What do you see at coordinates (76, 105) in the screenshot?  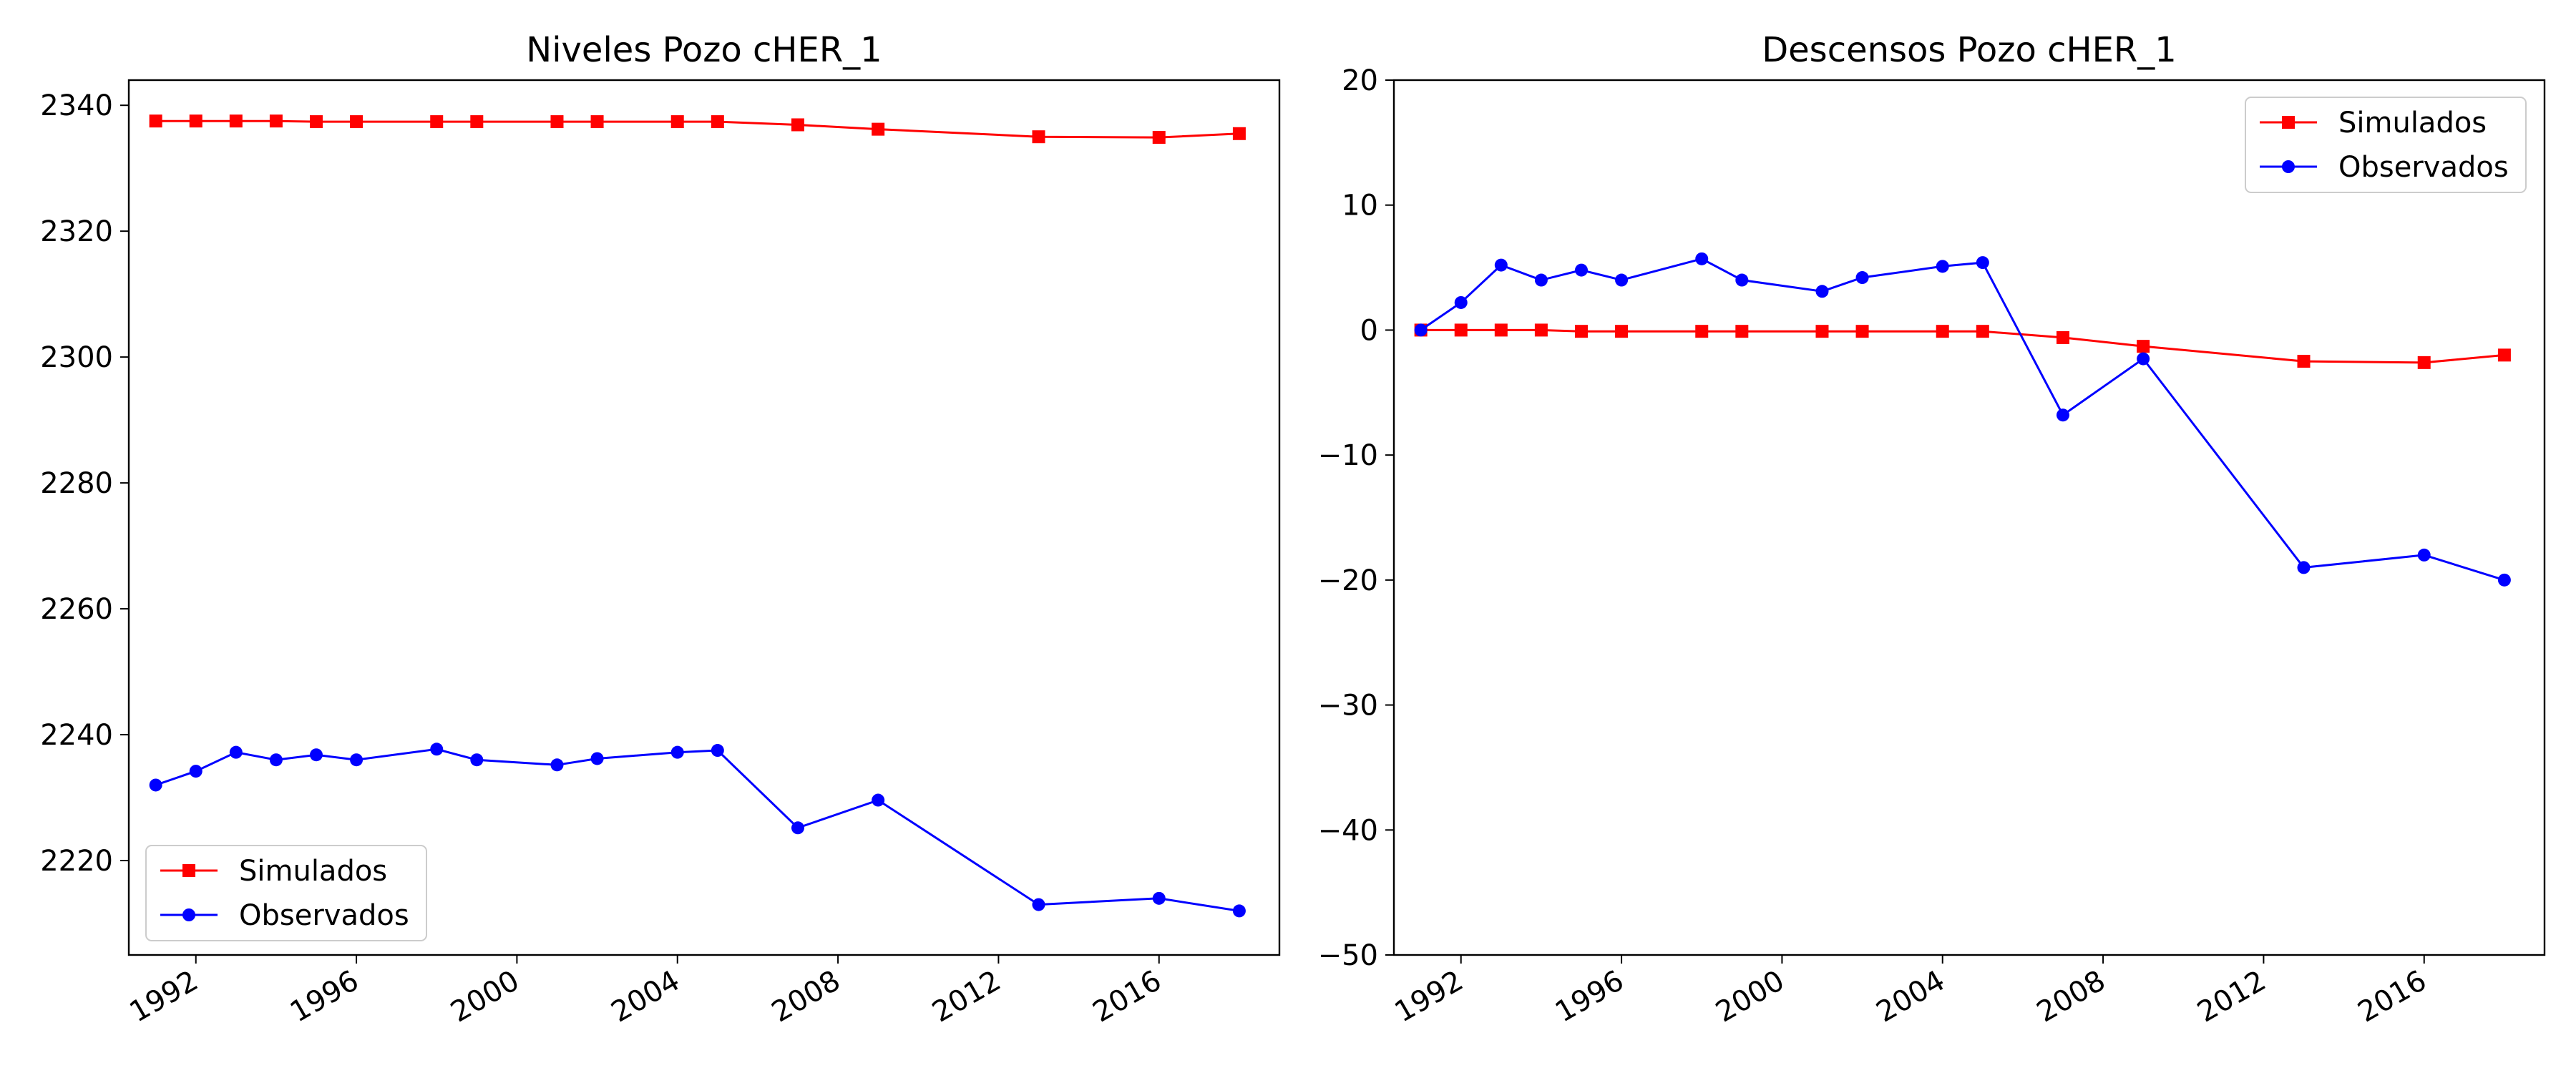 I see `levels-y-tick-label: 2340` at bounding box center [76, 105].